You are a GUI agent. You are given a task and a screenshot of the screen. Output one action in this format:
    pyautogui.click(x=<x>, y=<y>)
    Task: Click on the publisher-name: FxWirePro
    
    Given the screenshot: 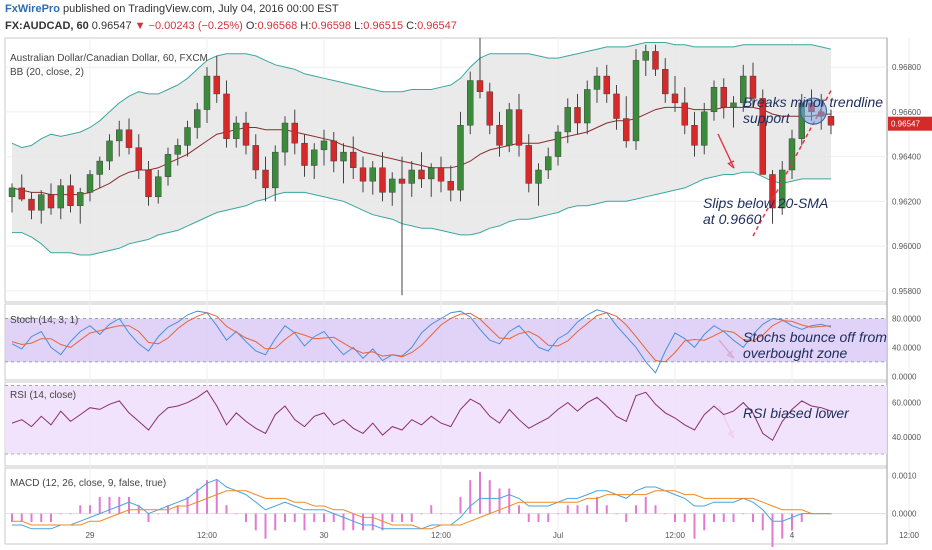 What is the action you would take?
    pyautogui.click(x=32, y=9)
    